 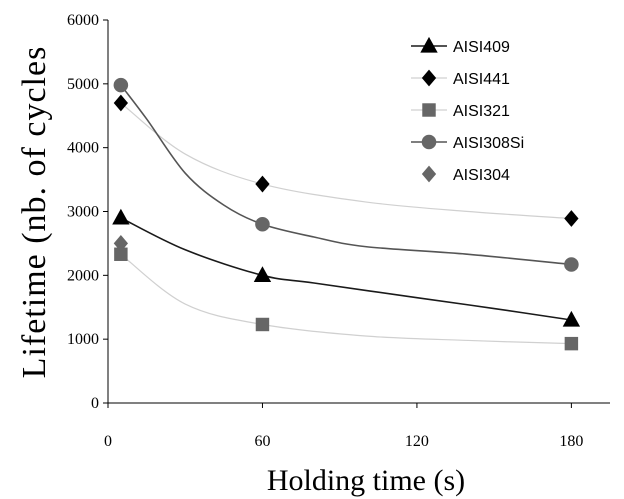 What do you see at coordinates (429, 44) in the screenshot?
I see `legend-marker-aisi409` at bounding box center [429, 44].